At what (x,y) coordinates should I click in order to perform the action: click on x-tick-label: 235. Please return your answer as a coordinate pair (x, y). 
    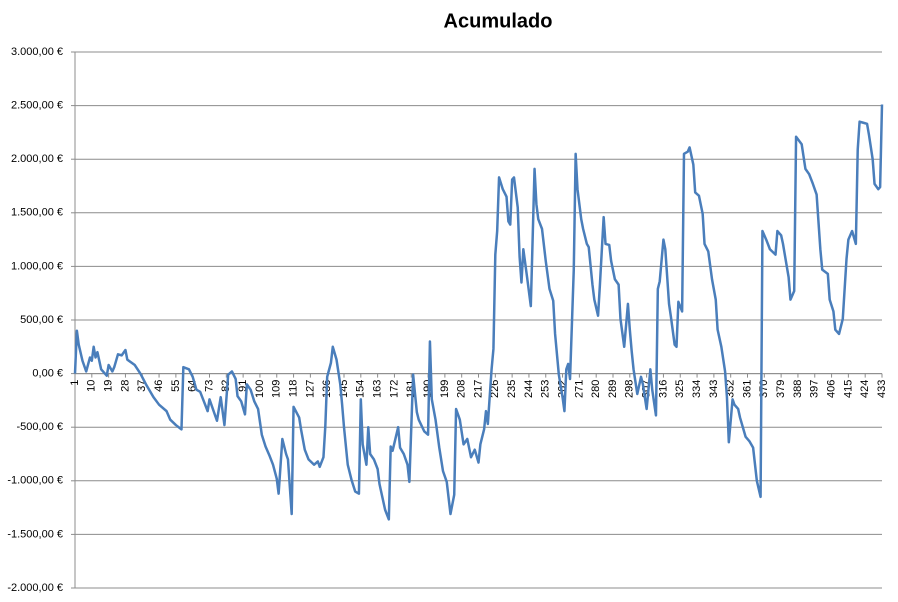
    Looking at the image, I should click on (512, 389).